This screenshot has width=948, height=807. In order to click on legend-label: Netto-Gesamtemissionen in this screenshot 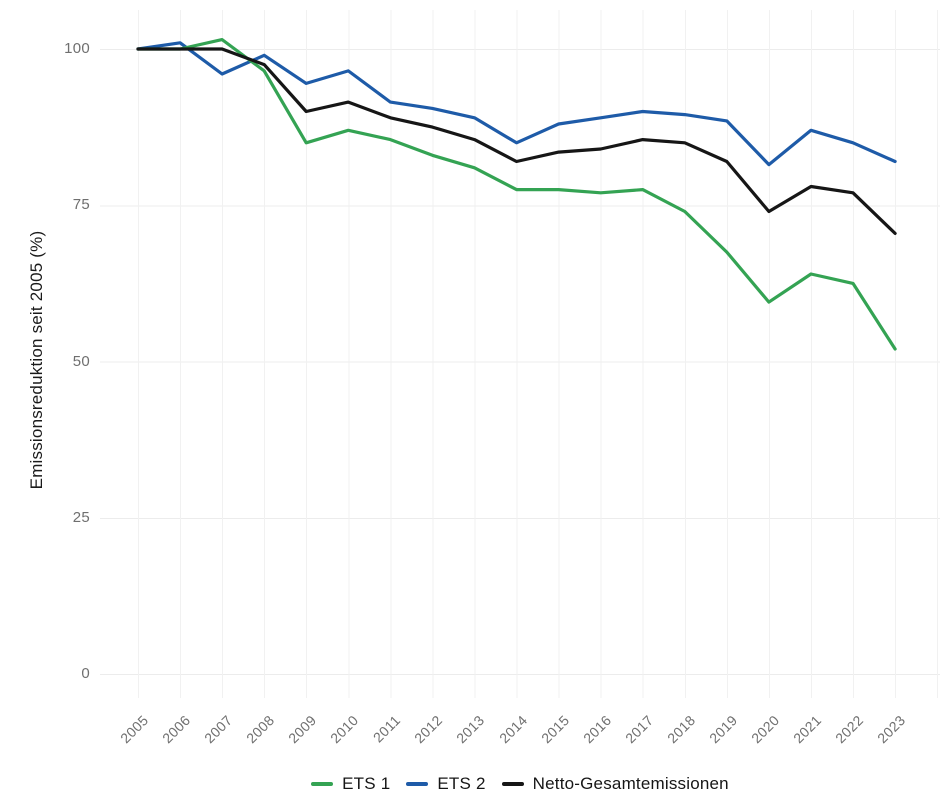, I will do `click(630, 783)`.